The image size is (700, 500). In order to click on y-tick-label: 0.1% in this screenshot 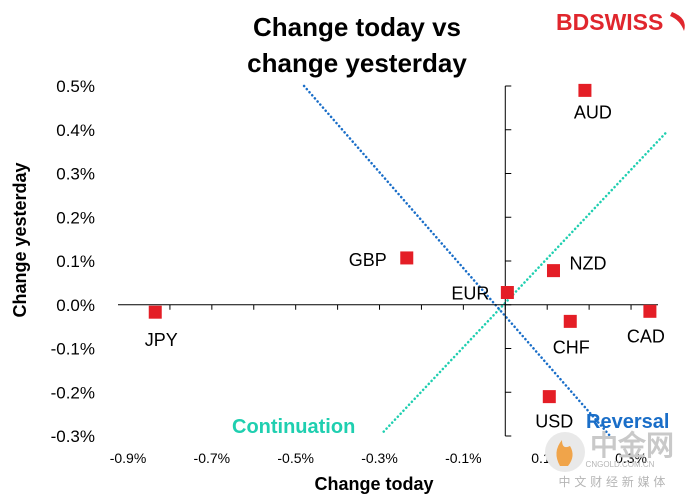, I will do `click(75, 261)`.